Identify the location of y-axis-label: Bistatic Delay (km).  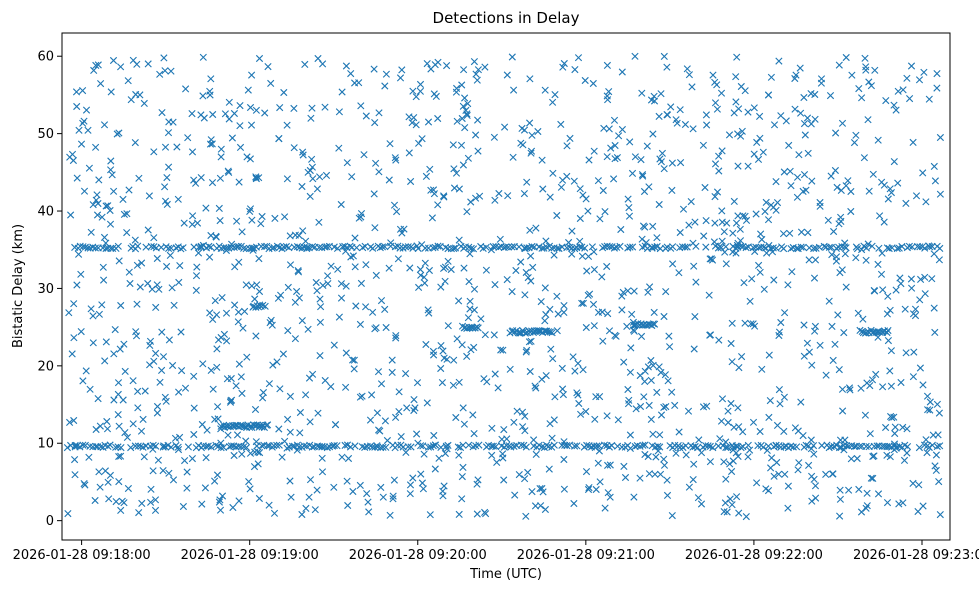
(18, 286).